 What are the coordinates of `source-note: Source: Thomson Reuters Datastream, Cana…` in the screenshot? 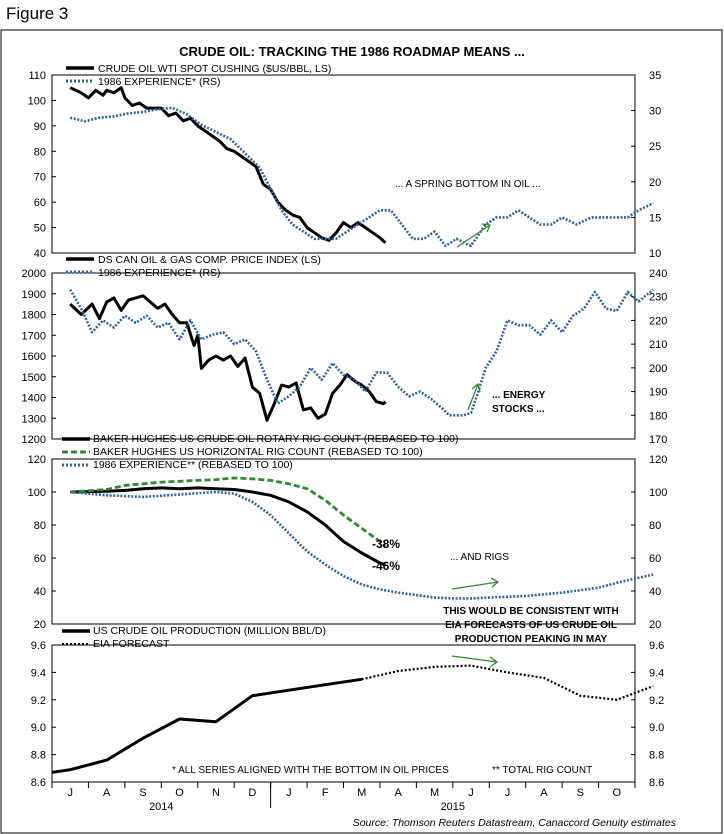 It's located at (515, 823).